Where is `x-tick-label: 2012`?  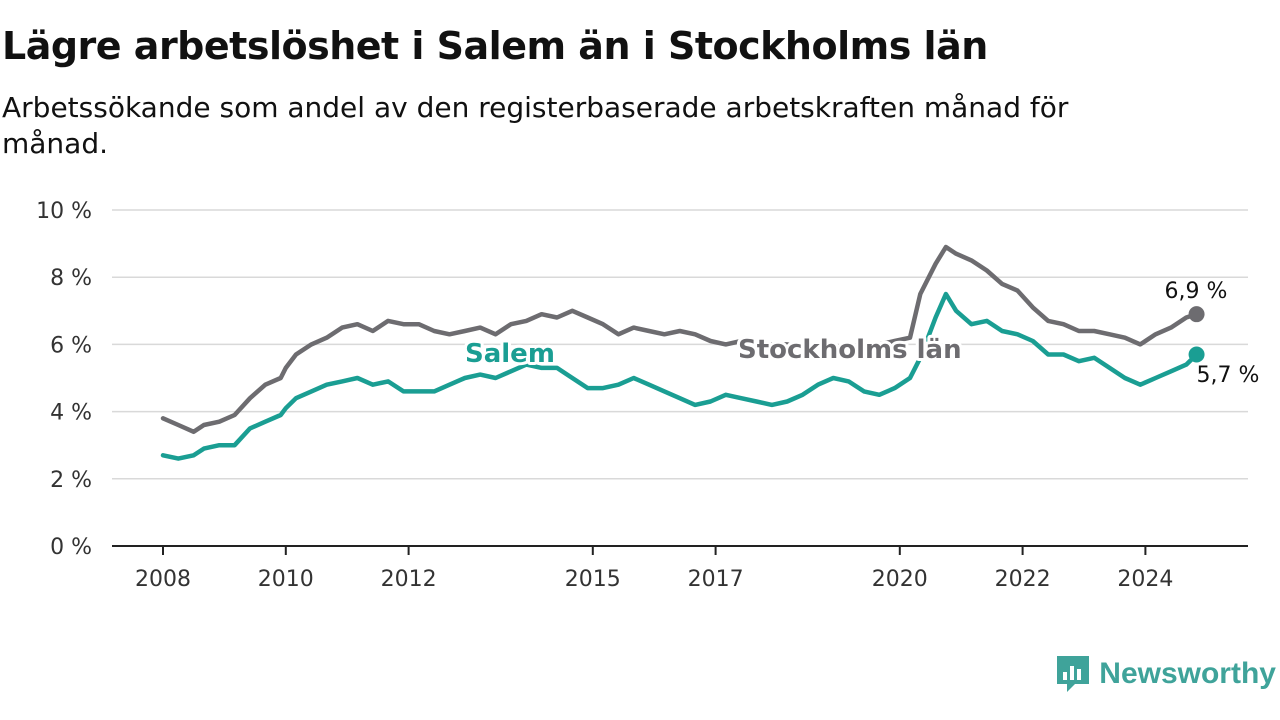 x-tick-label: 2012 is located at coordinates (409, 579).